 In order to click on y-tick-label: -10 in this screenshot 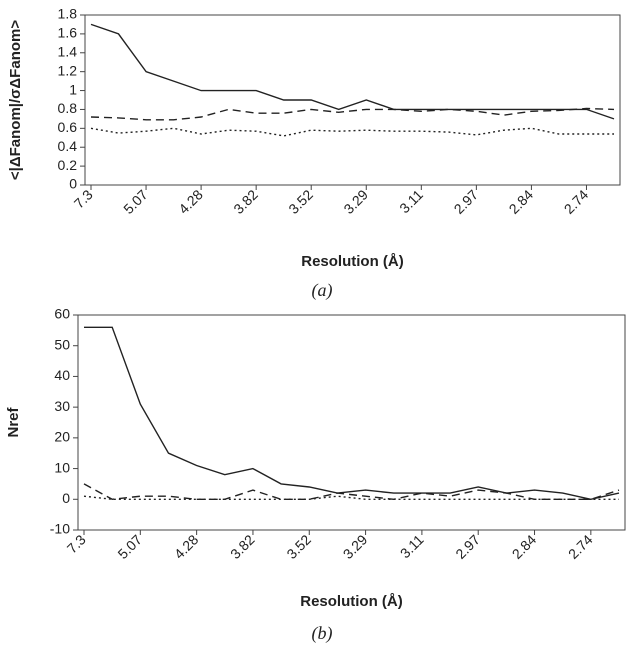, I will do `click(60, 529)`.